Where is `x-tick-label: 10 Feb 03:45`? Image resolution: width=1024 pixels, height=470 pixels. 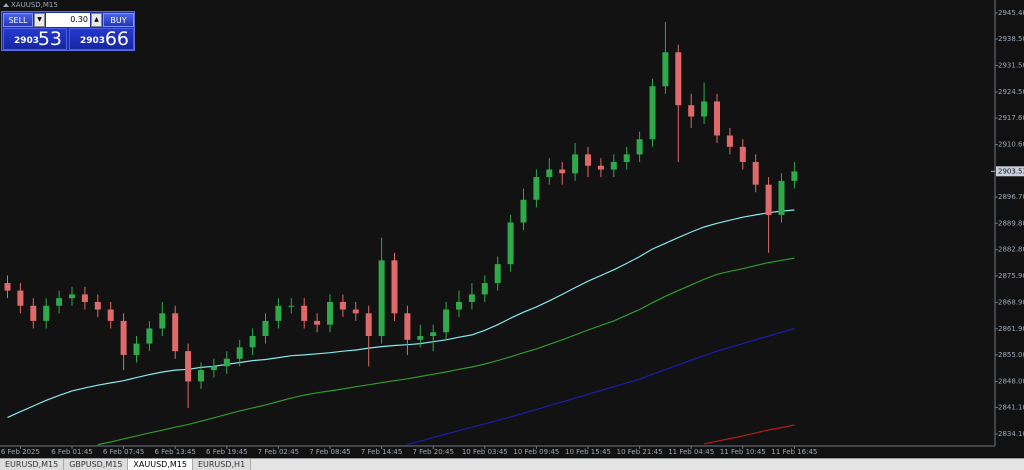 x-tick-label: 10 Feb 03:45 is located at coordinates (485, 452).